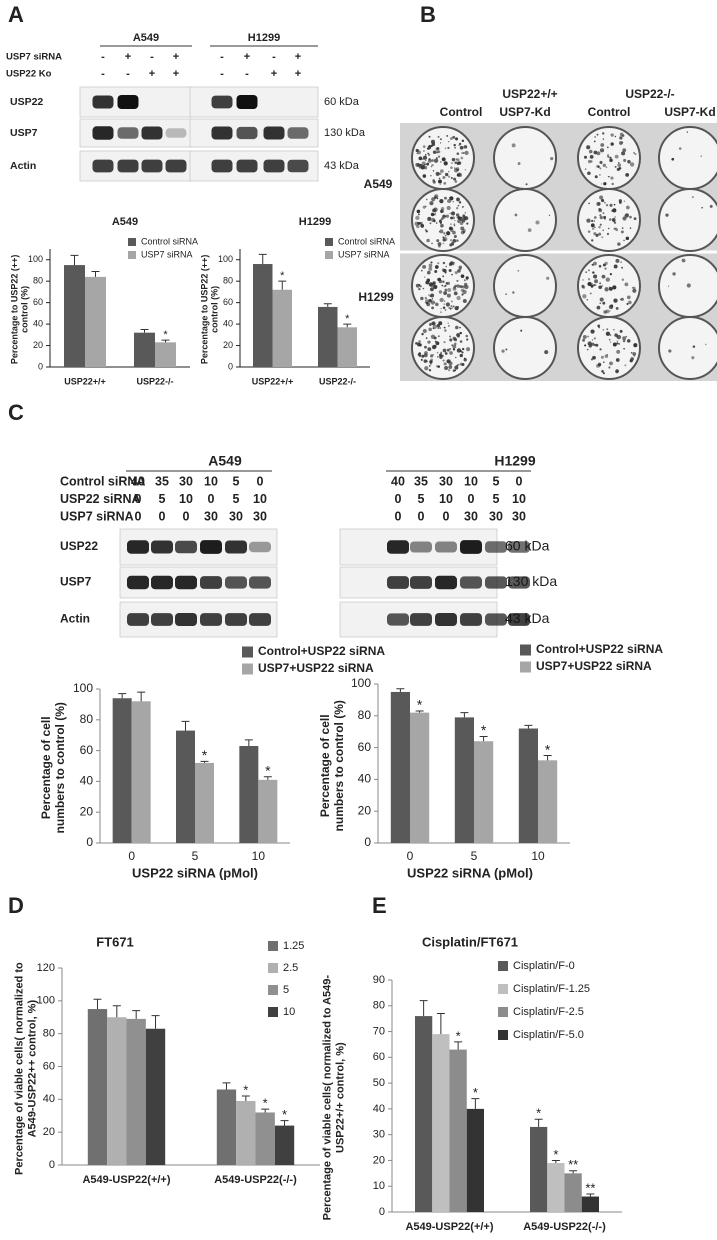 This screenshot has height=1240, width=717. Describe the element at coordinates (286, 990) in the screenshot. I see `legend-label: 5` at that location.